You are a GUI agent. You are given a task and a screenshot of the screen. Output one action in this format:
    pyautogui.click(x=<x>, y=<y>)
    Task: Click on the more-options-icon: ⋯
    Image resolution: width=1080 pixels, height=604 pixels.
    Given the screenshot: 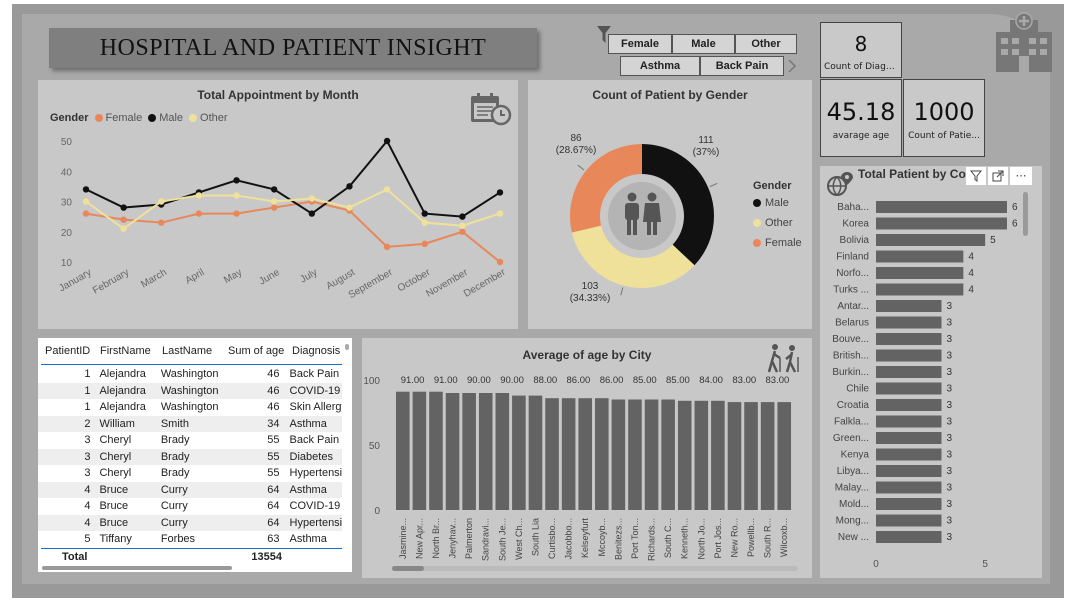 What is the action you would take?
    pyautogui.click(x=1021, y=176)
    